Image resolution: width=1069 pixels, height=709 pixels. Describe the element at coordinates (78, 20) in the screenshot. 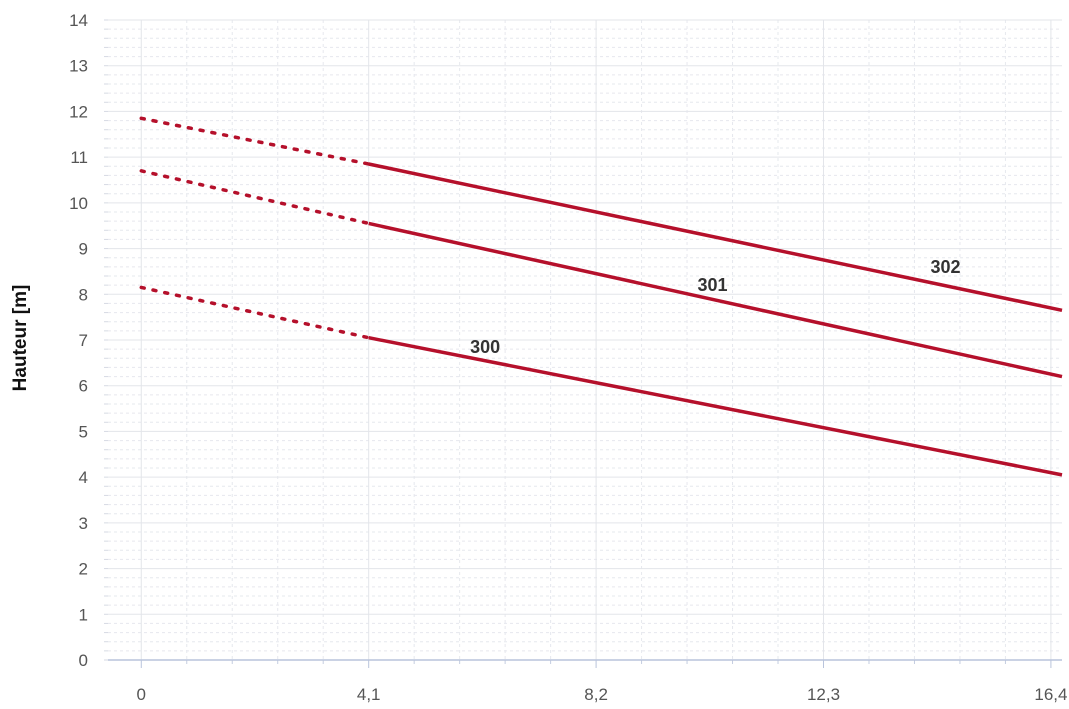

I see `y-tick-label: 14` at that location.